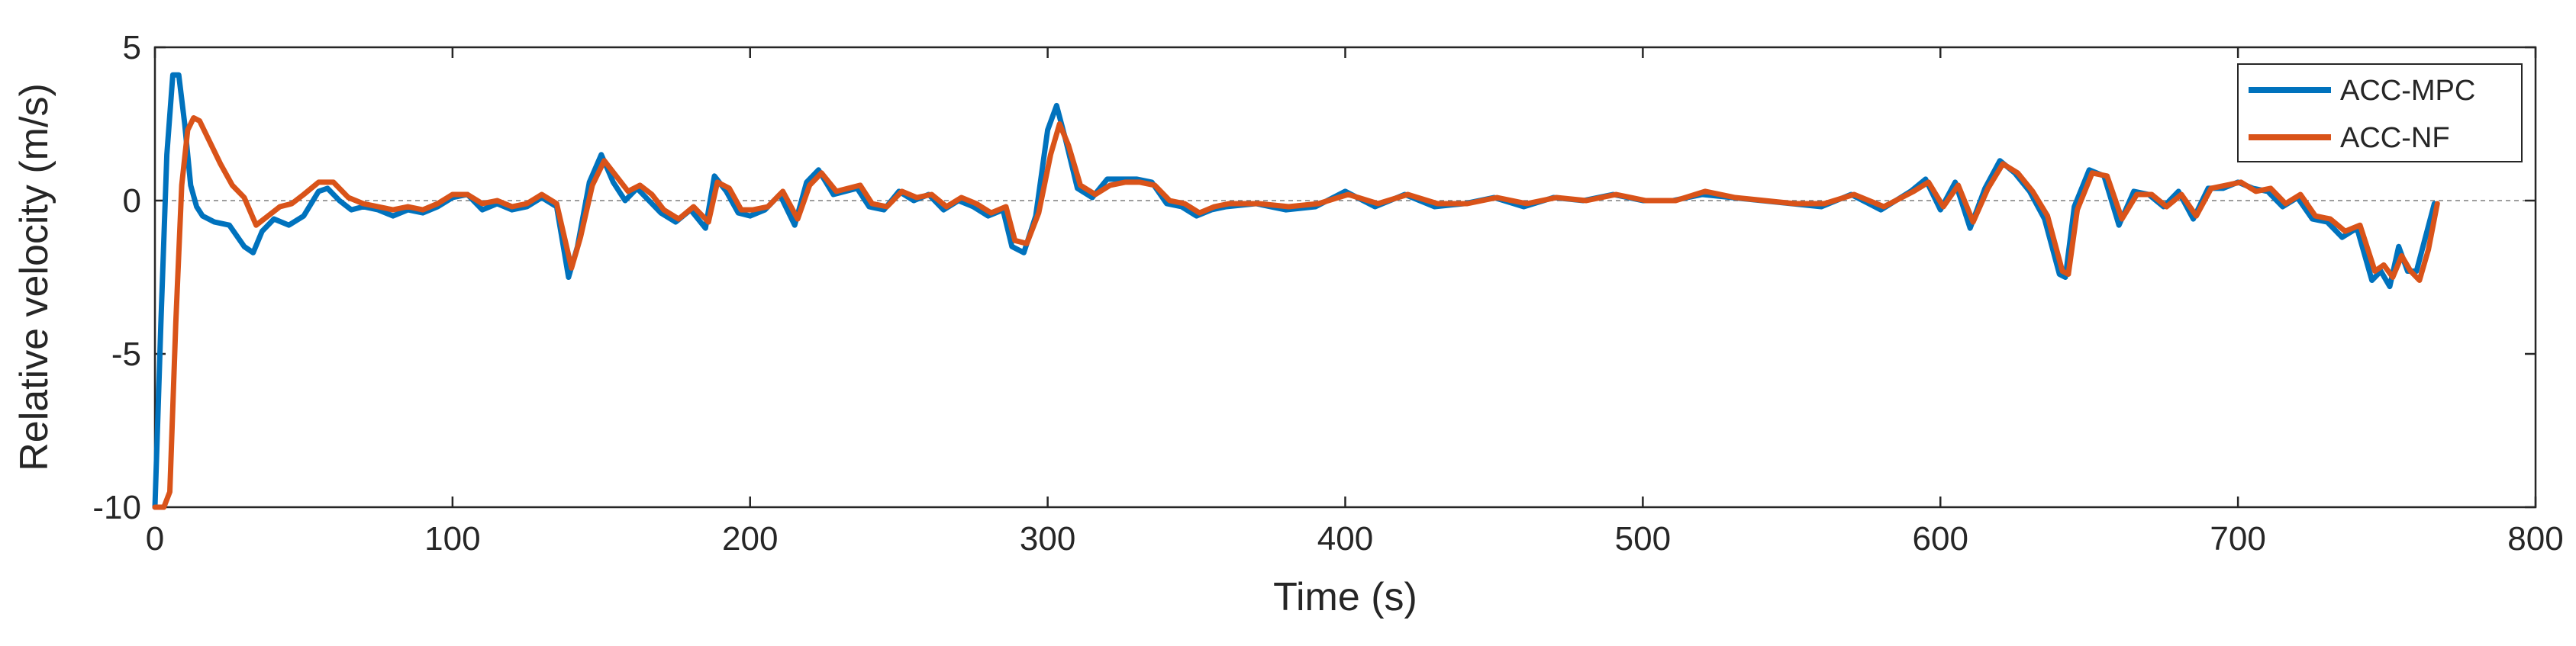  What do you see at coordinates (2535, 539) in the screenshot?
I see `x-tick-label-800: 800` at bounding box center [2535, 539].